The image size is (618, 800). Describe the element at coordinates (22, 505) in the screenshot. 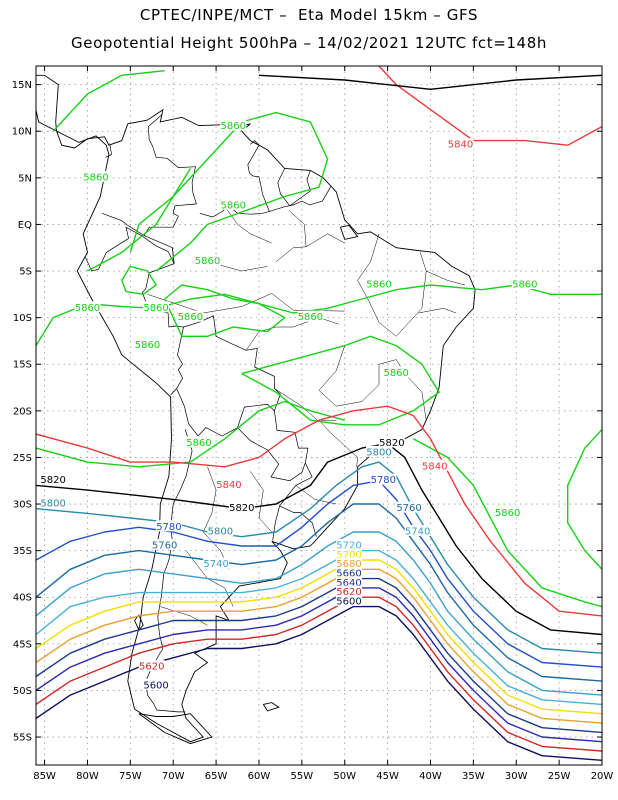

I see `lat-tick-label: 30S` at that location.